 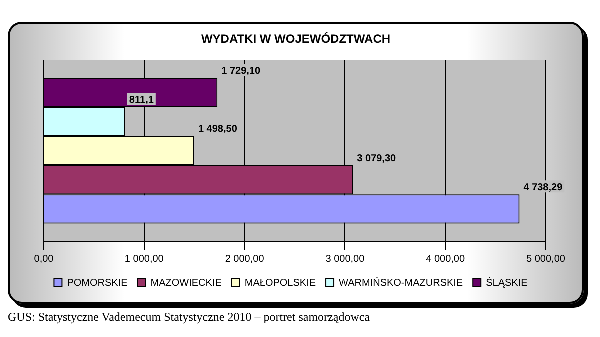 What do you see at coordinates (346, 259) in the screenshot?
I see `x-tick-label: 3 000,00` at bounding box center [346, 259].